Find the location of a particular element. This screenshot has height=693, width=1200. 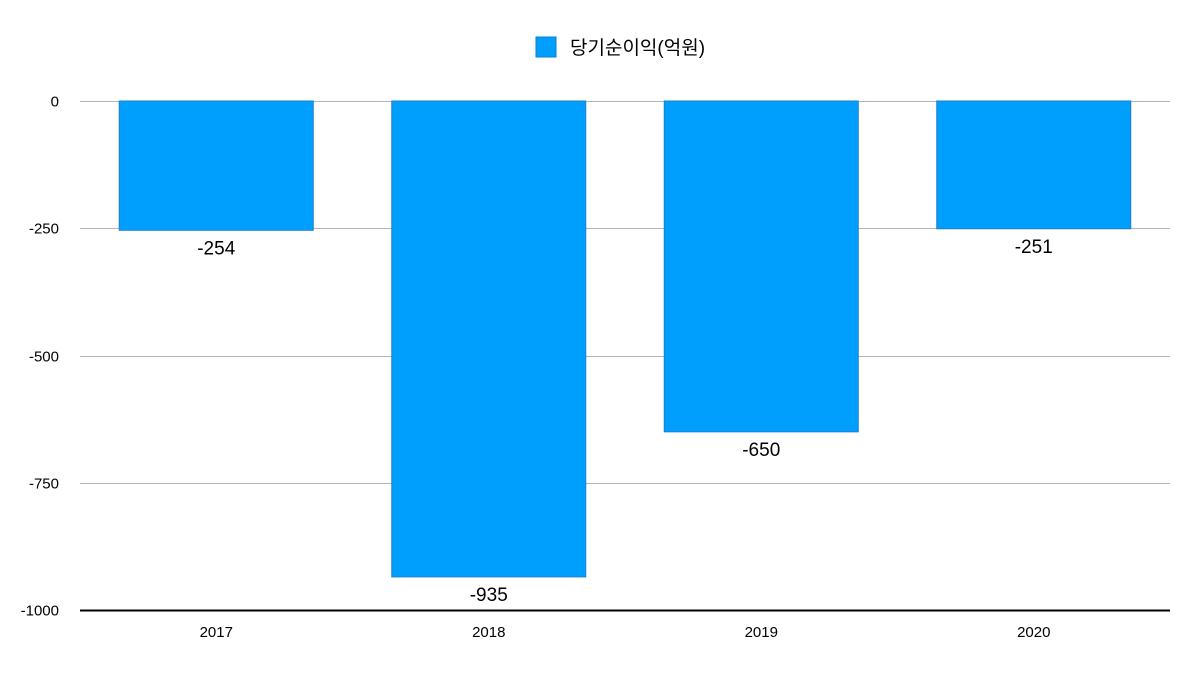

legend-swatch is located at coordinates (546, 47).